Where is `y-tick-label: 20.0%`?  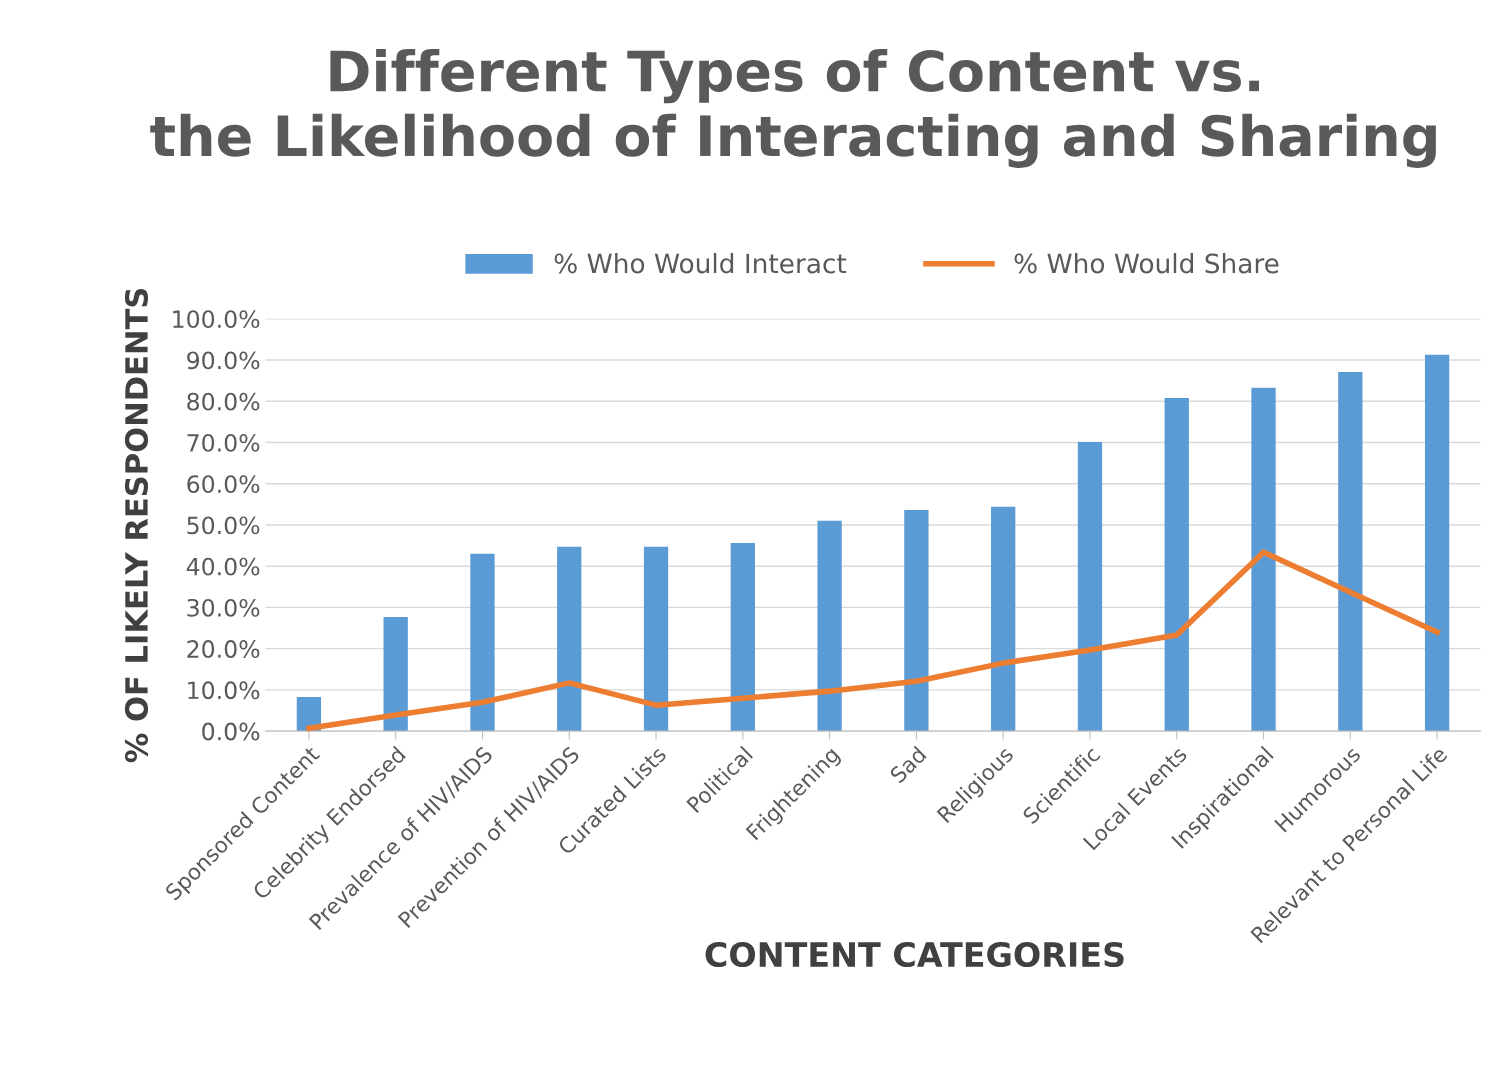
y-tick-label: 20.0% is located at coordinates (223, 649).